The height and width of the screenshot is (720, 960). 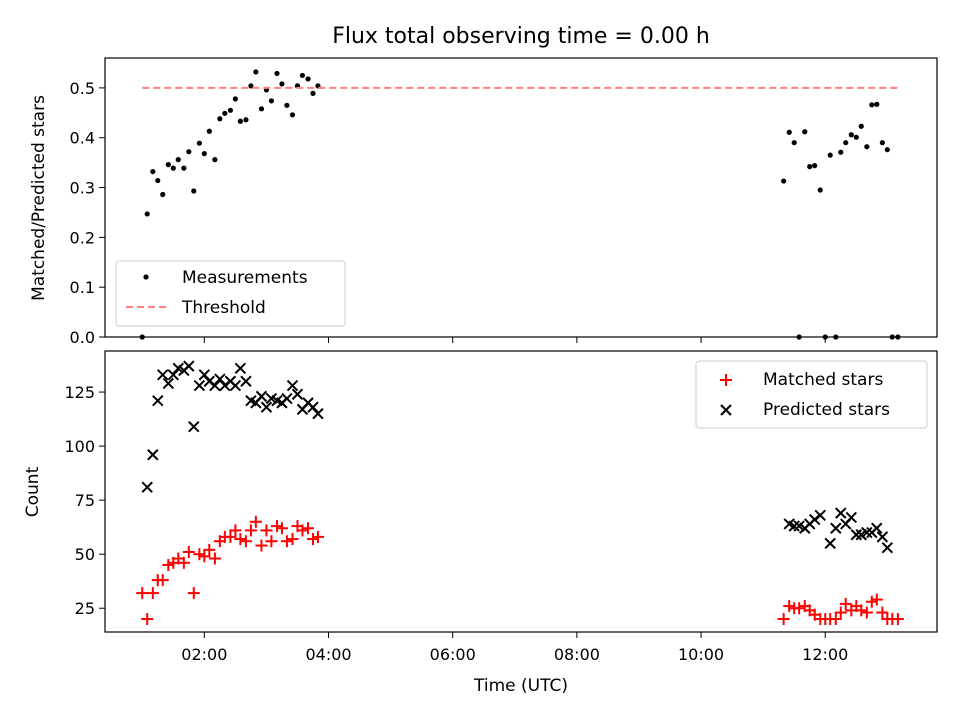 What do you see at coordinates (79, 392) in the screenshot?
I see `bottom-y-tick-label: 125` at bounding box center [79, 392].